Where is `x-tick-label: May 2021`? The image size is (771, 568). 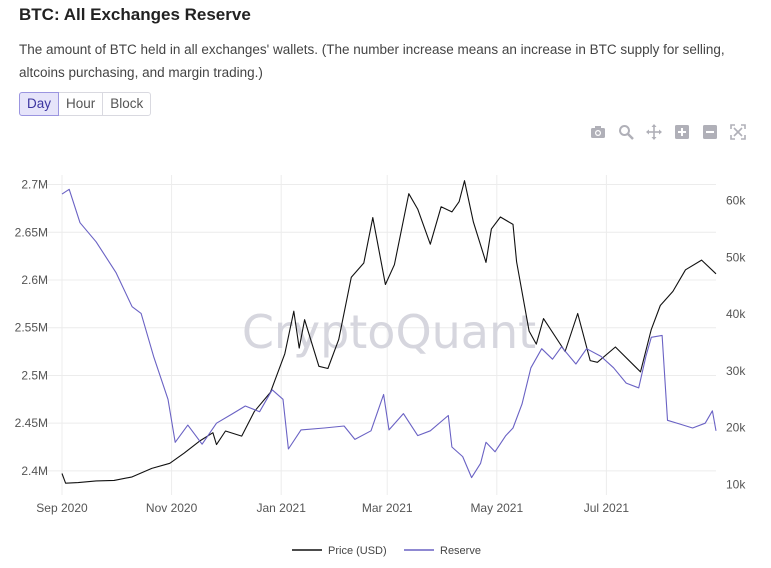
x-tick-label: May 2021 is located at coordinates (496, 508).